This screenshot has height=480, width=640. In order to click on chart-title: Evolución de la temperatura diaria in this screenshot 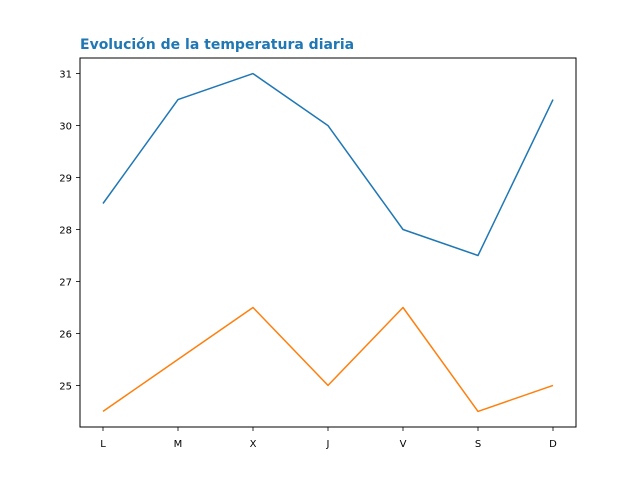, I will do `click(217, 45)`.